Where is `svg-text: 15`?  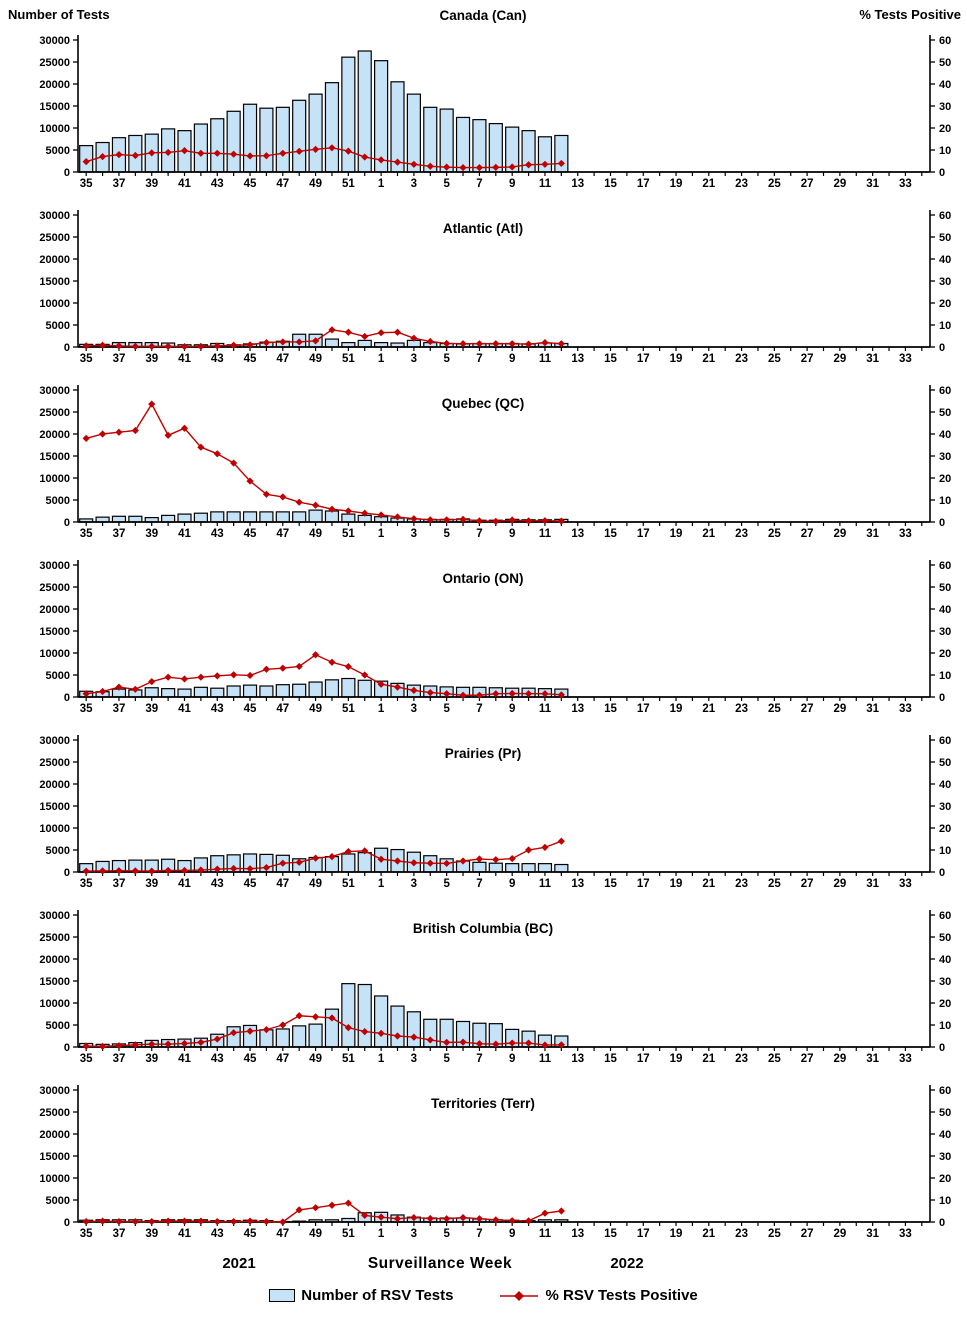
svg-text: 15 is located at coordinates (610, 1234).